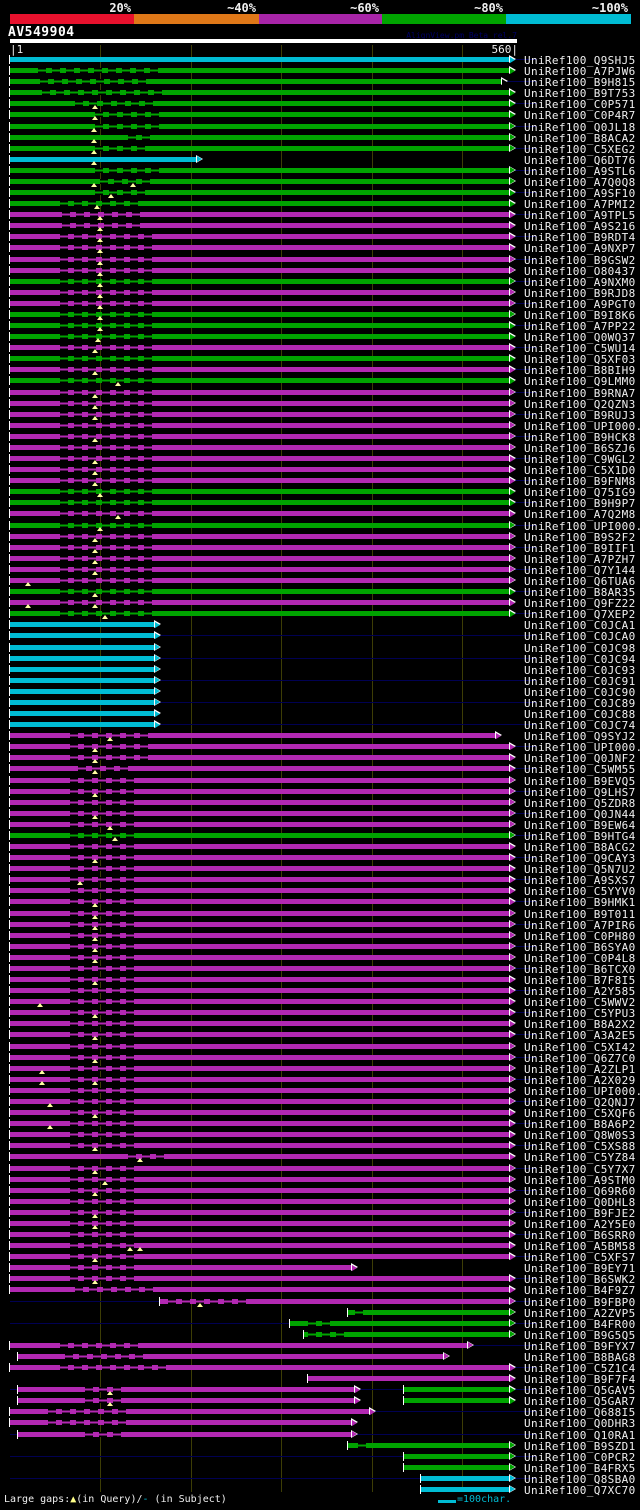 The image size is (640, 1510). Describe the element at coordinates (580, 1036) in the screenshot. I see `hit-label: UniRef100_A3A2E5` at that location.